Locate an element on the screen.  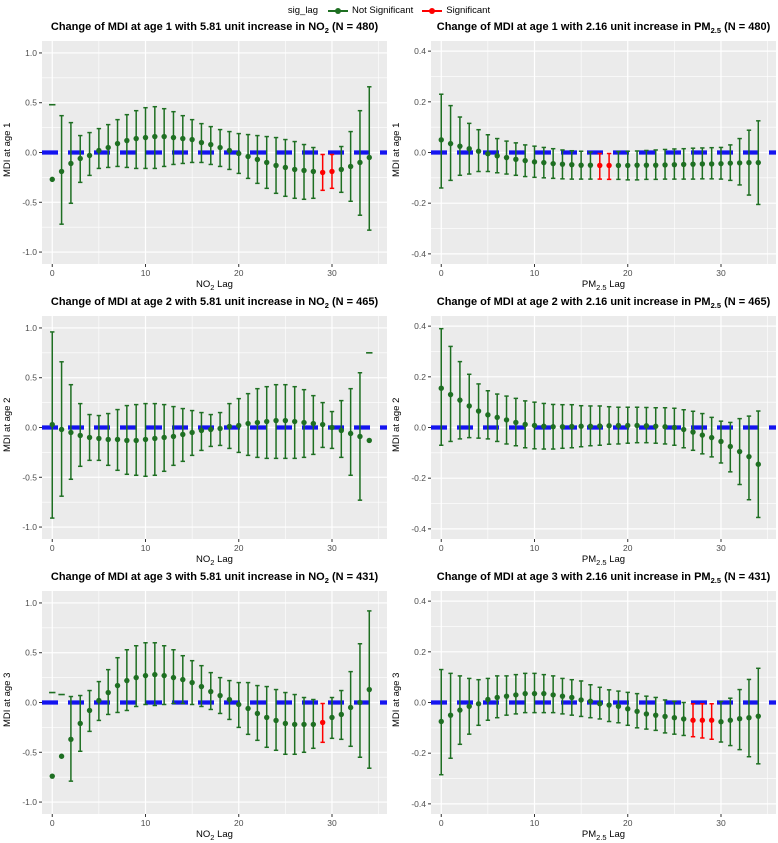
legend-item-not-significant: Not Significant is located at coordinates (370, 10).